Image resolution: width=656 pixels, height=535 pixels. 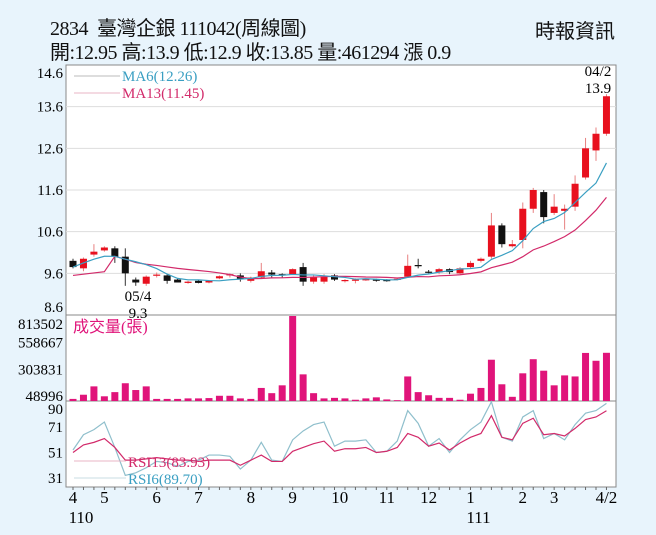 What do you see at coordinates (292, 497) in the screenshot?
I see `x-tick-label: 9` at bounding box center [292, 497].